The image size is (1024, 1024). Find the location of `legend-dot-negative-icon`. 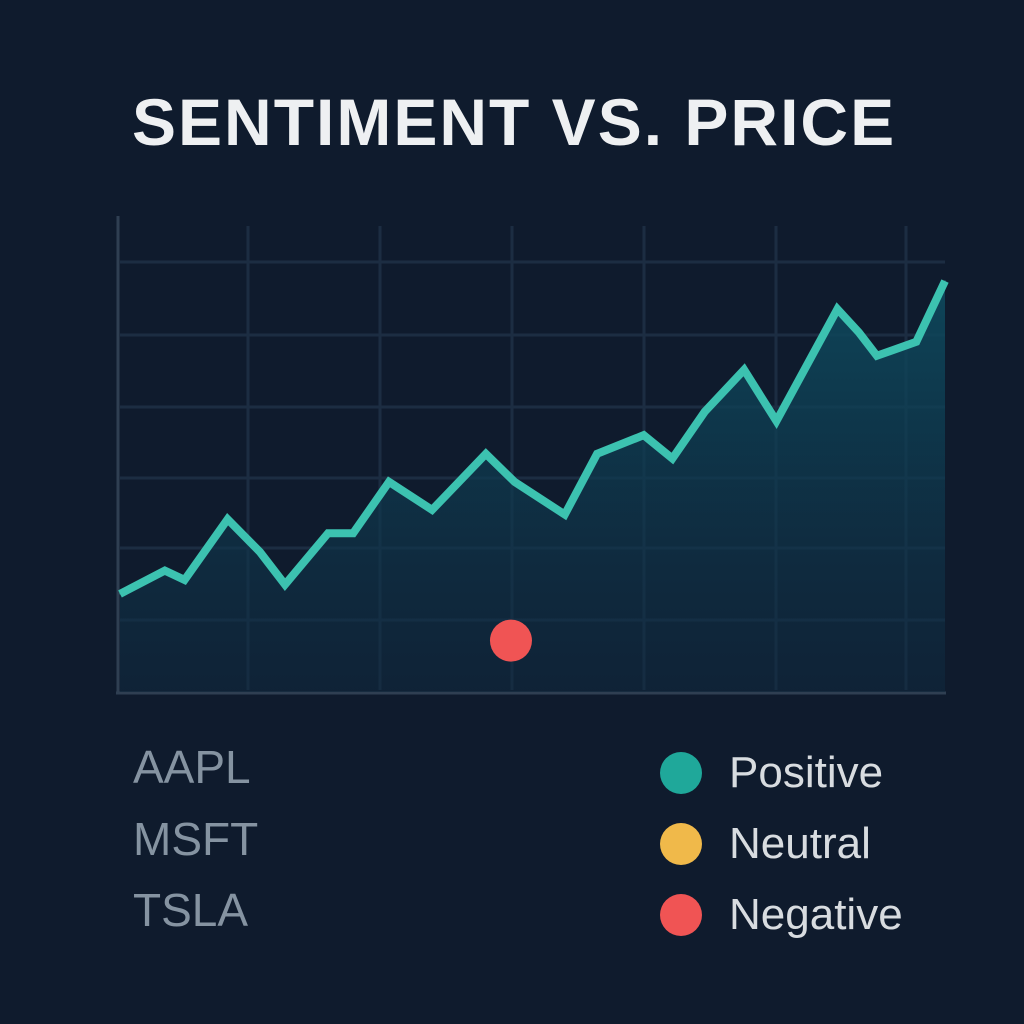

legend-dot-negative-icon is located at coordinates (681, 915).